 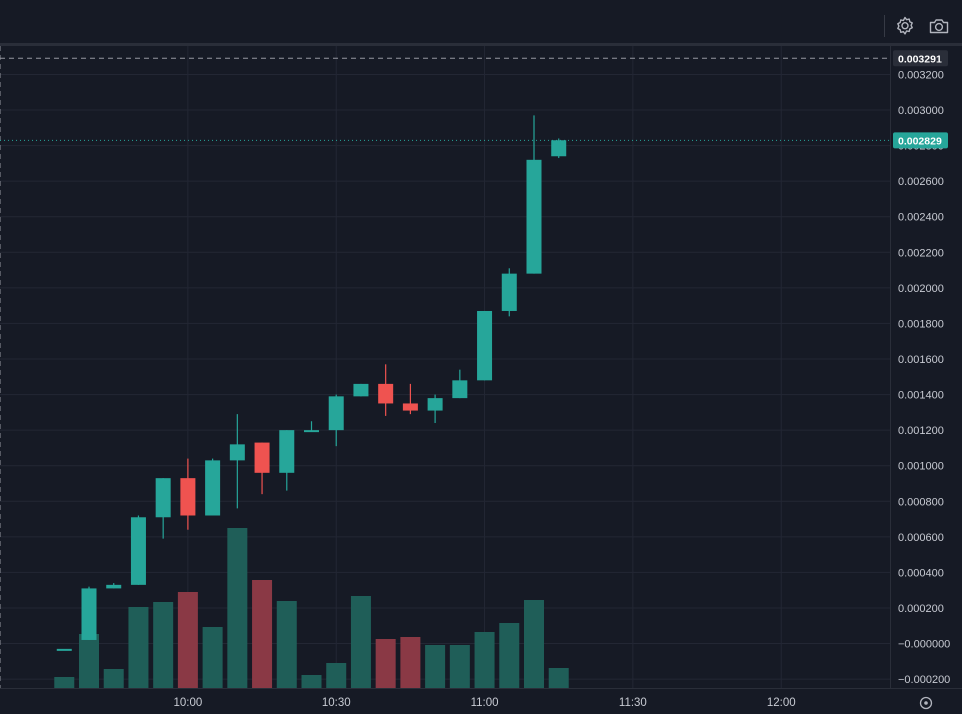 I want to click on price-tick-label: 0.002600, so click(x=921, y=182).